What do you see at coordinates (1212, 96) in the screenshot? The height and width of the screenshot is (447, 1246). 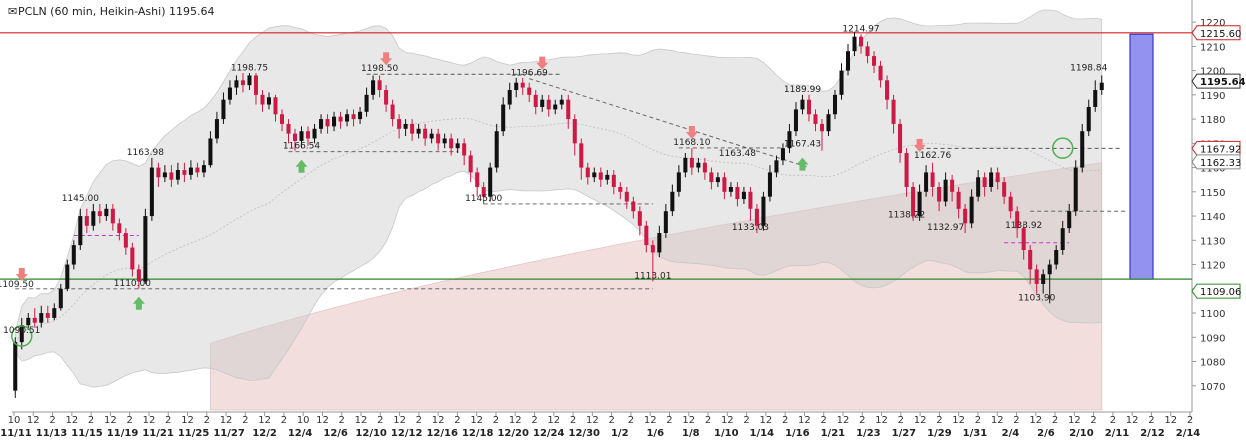 I see `y-tick-label: 1190` at bounding box center [1212, 96].